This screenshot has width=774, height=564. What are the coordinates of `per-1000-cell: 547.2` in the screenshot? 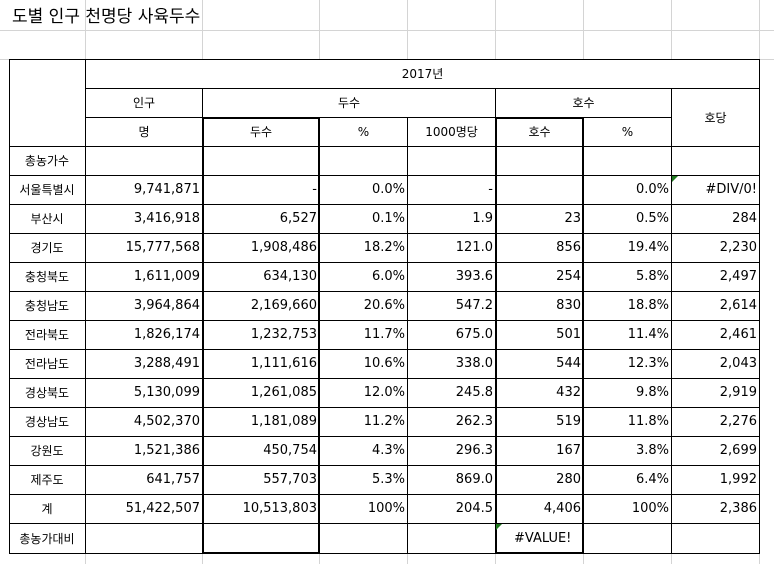 It's located at (451, 305).